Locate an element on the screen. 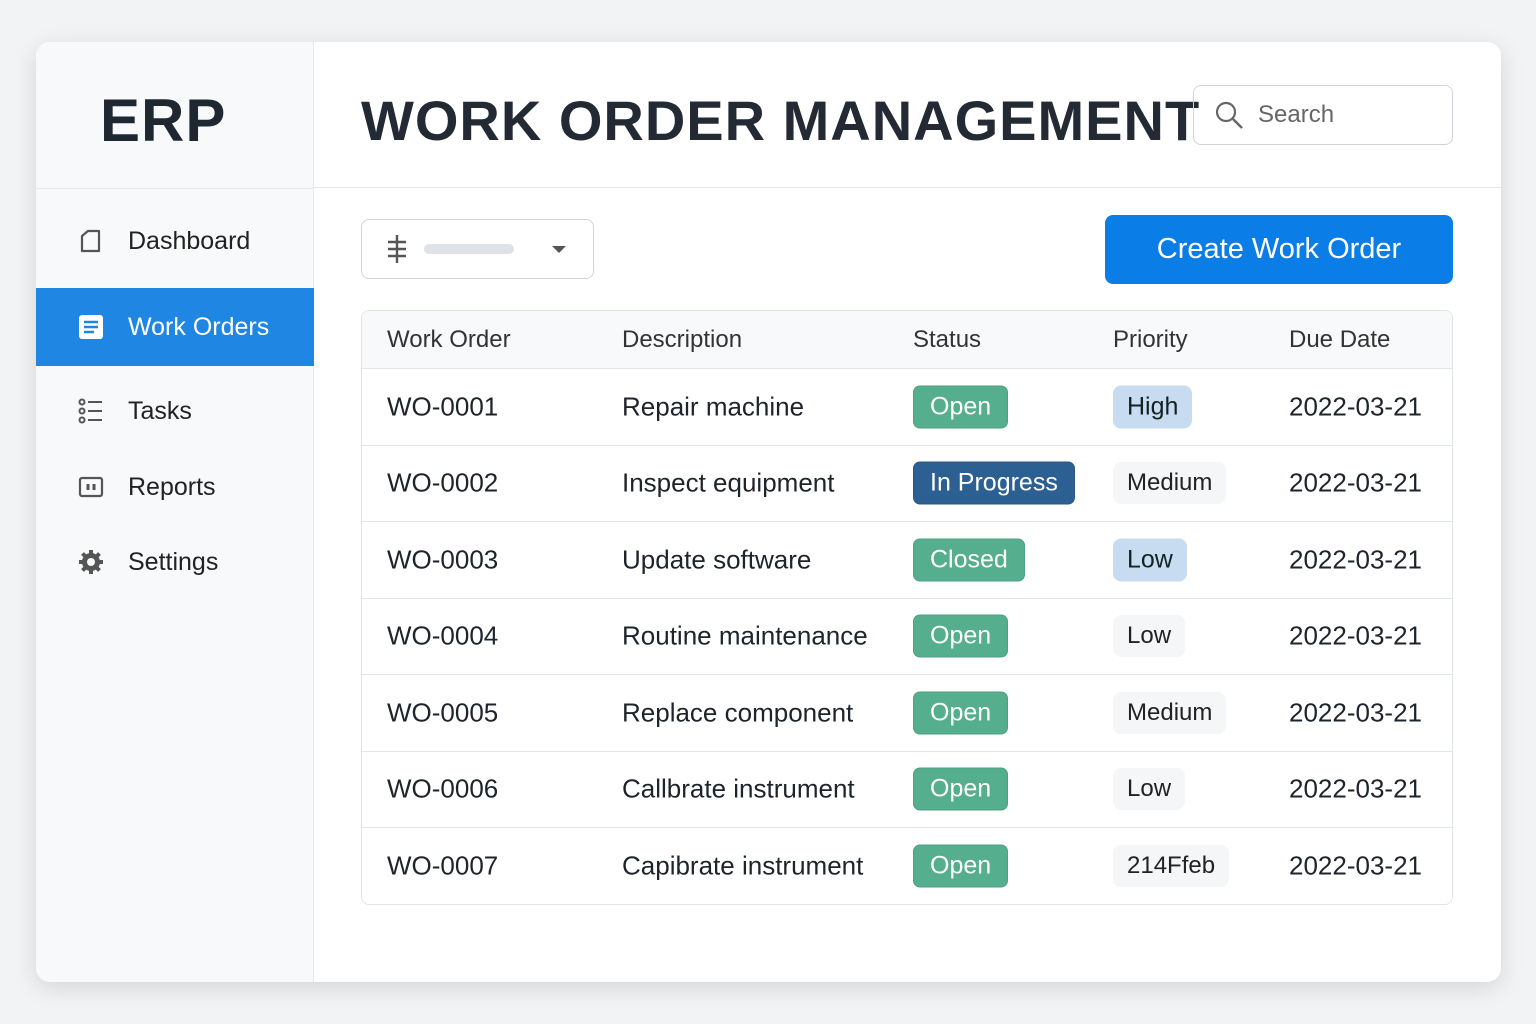 The width and height of the screenshot is (1536, 1024). table-row: WO-0001 Repair machine Open High 2022-03-21 is located at coordinates (907, 407).